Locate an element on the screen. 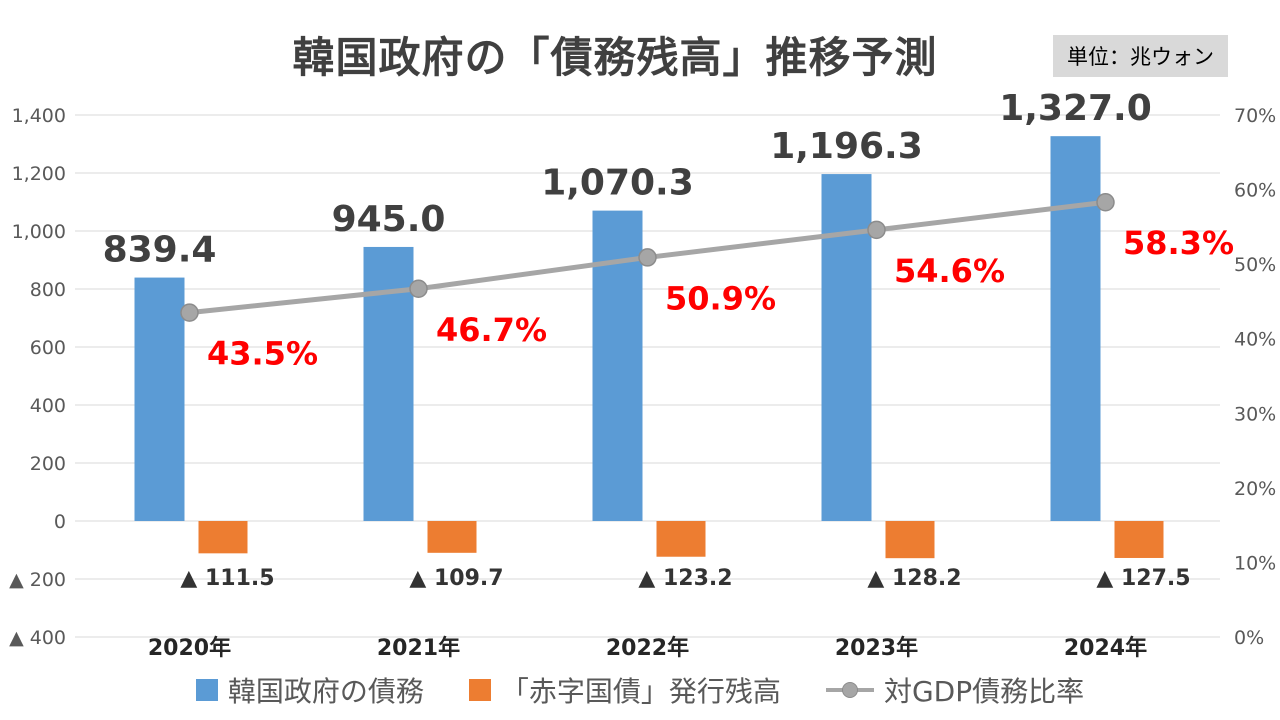  chart-legend: 韓国政府の債務 「赤字国債」発行残高 対GDP債務比率 is located at coordinates (640, 690).